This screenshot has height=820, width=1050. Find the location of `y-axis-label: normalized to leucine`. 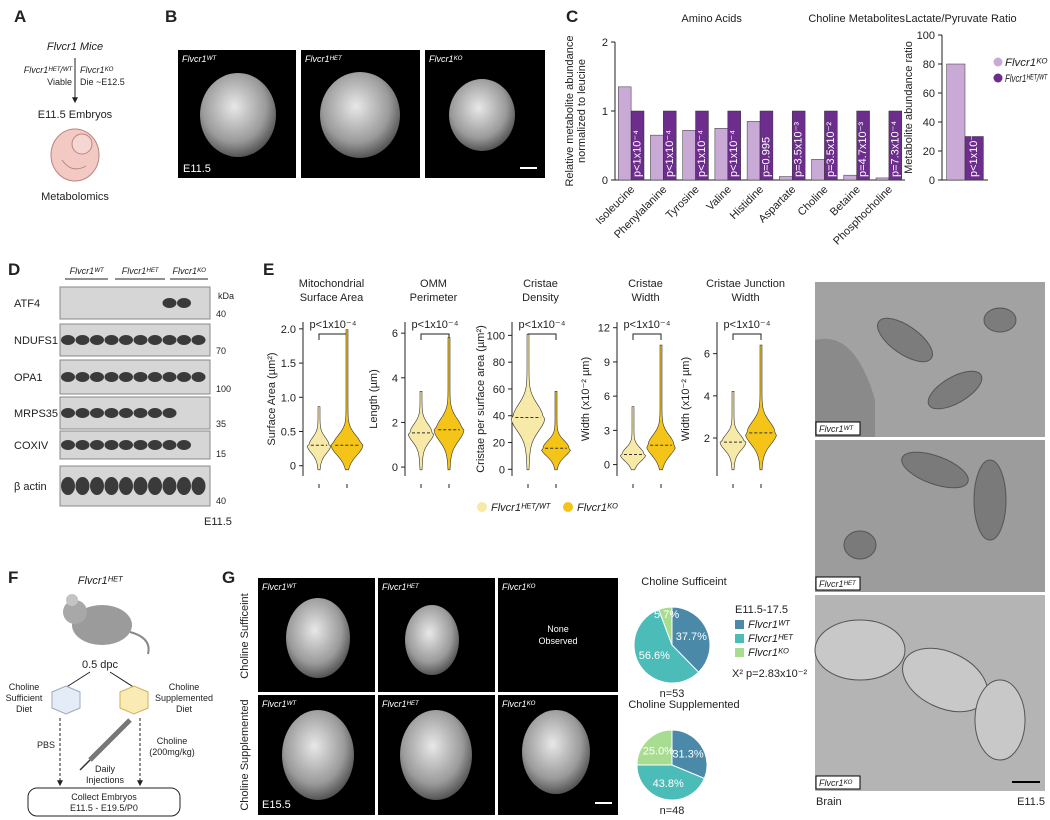

y-axis-label: normalized to leucine is located at coordinates (582, 111).